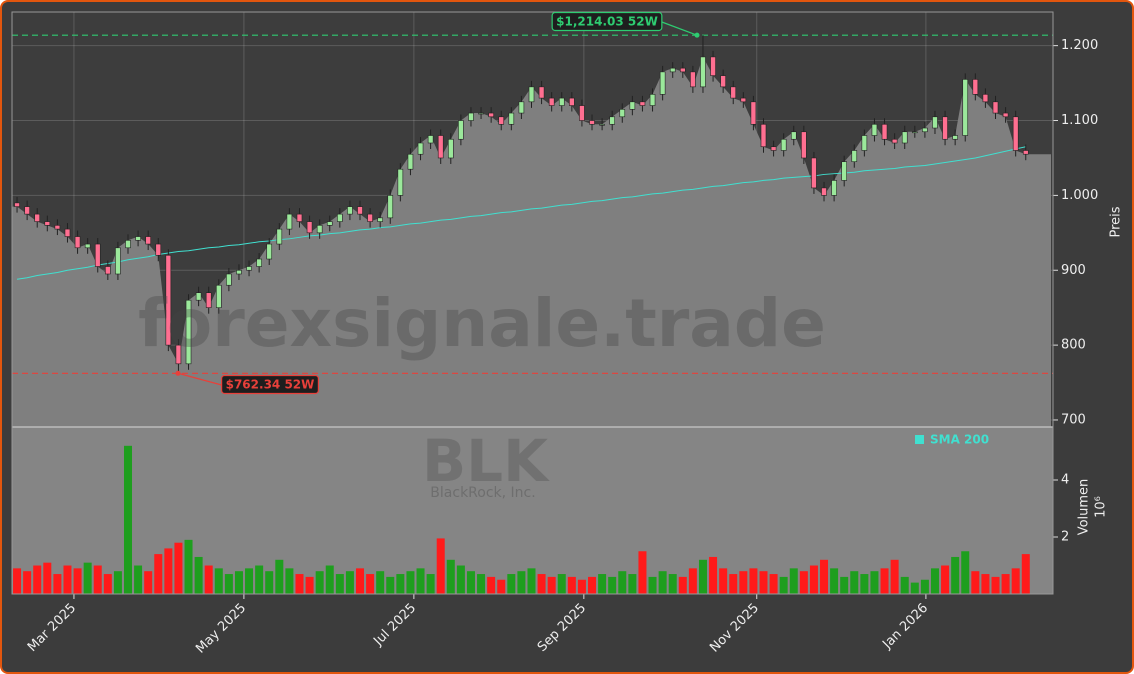 This screenshot has height=674, width=1134. I want to click on annotation-label: $1,214.03 52W, so click(607, 22).